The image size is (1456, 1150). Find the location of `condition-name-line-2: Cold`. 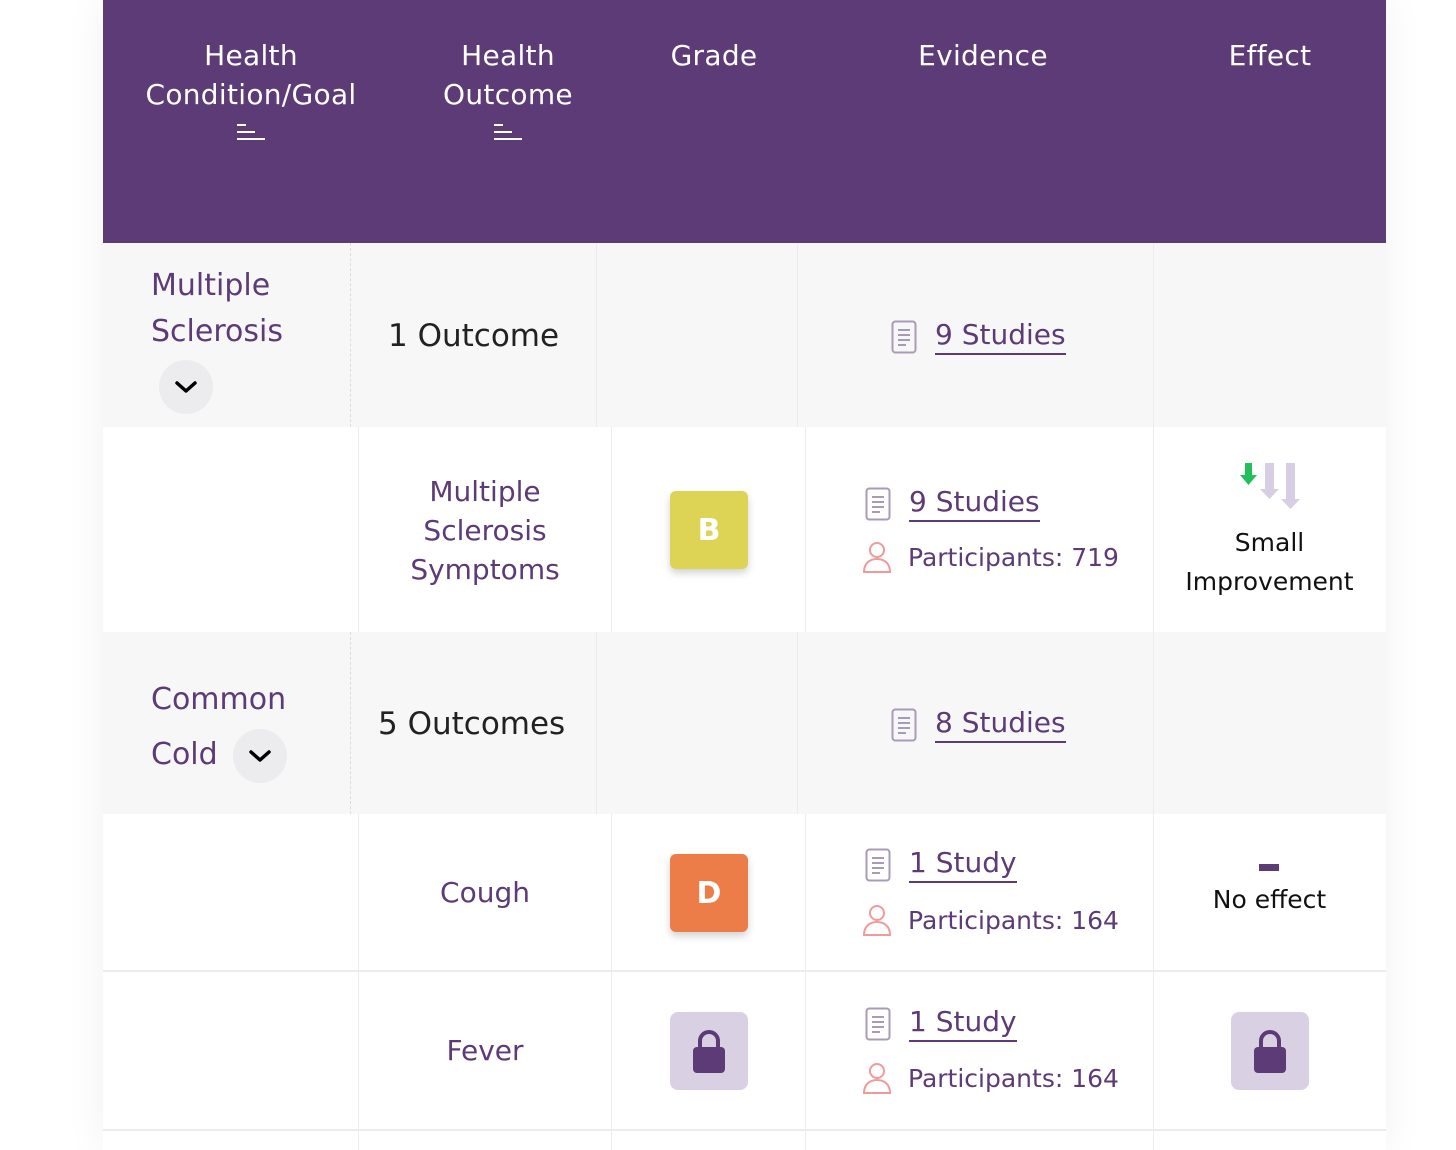

condition-name-line-2: Cold is located at coordinates (184, 754).